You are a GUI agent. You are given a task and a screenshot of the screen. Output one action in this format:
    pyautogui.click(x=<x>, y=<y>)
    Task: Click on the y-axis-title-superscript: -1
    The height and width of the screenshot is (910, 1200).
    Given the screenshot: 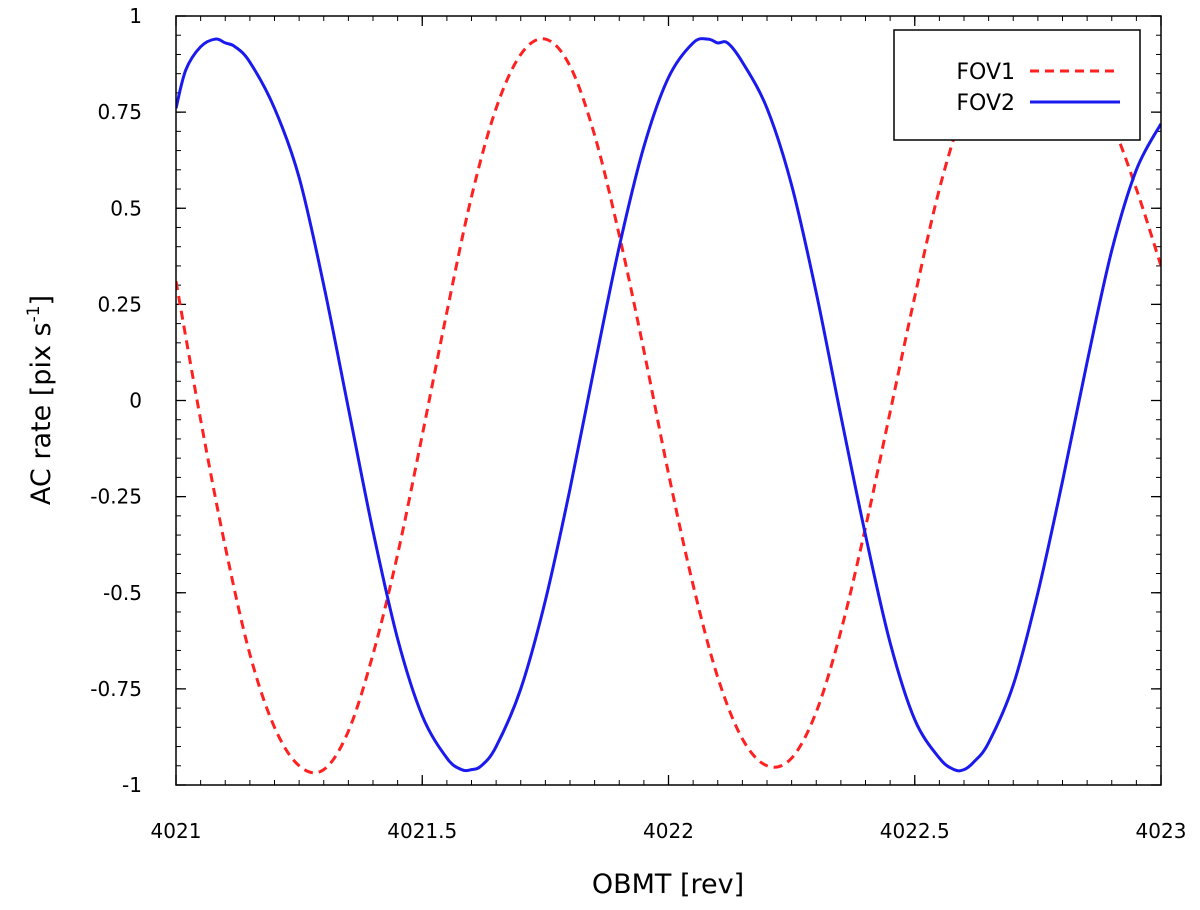 What is the action you would take?
    pyautogui.click(x=34, y=313)
    